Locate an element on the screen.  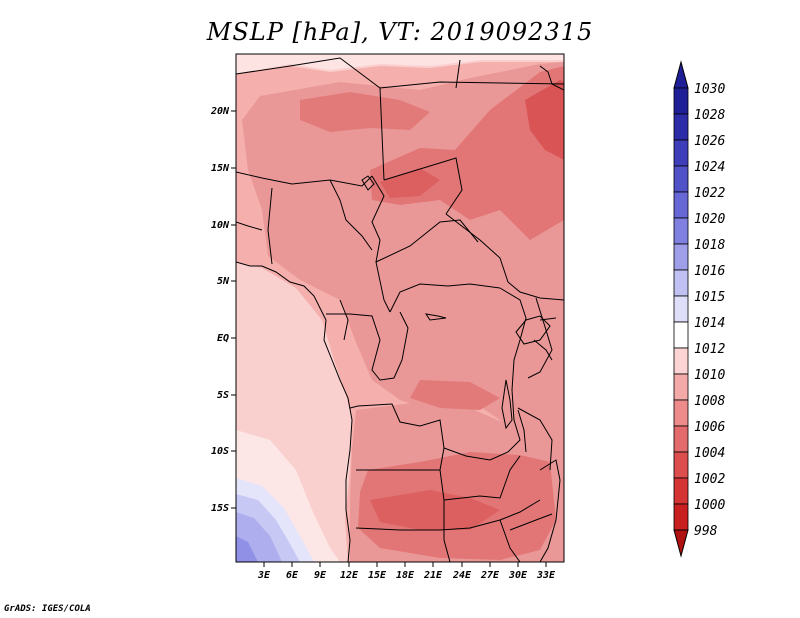
colorbar-level-label: 1026 is located at coordinates (709, 141).